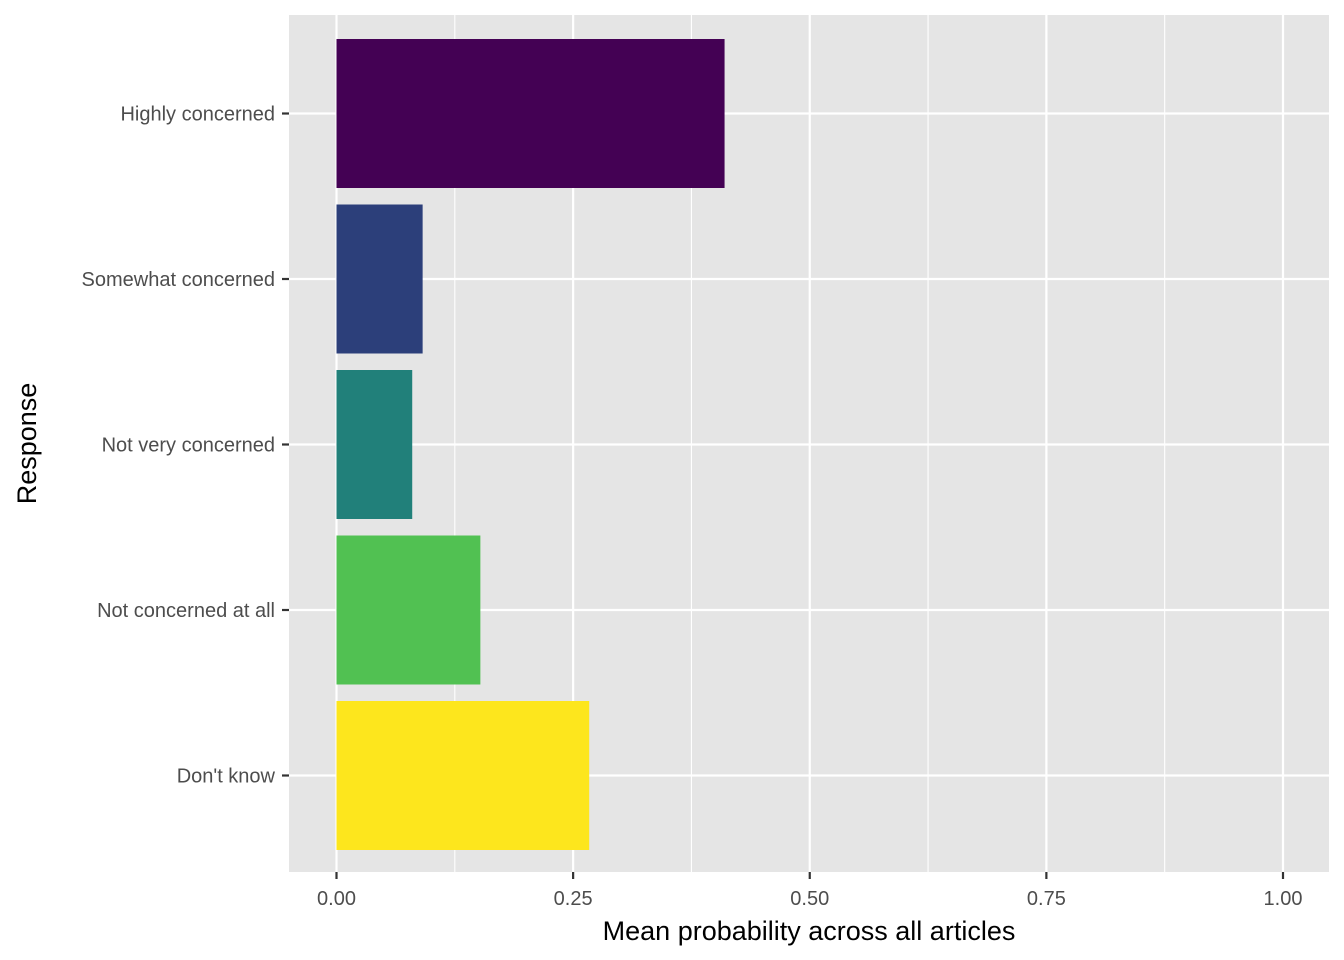  Describe the element at coordinates (1283, 899) in the screenshot. I see `x-tick-label: 1.00` at that location.